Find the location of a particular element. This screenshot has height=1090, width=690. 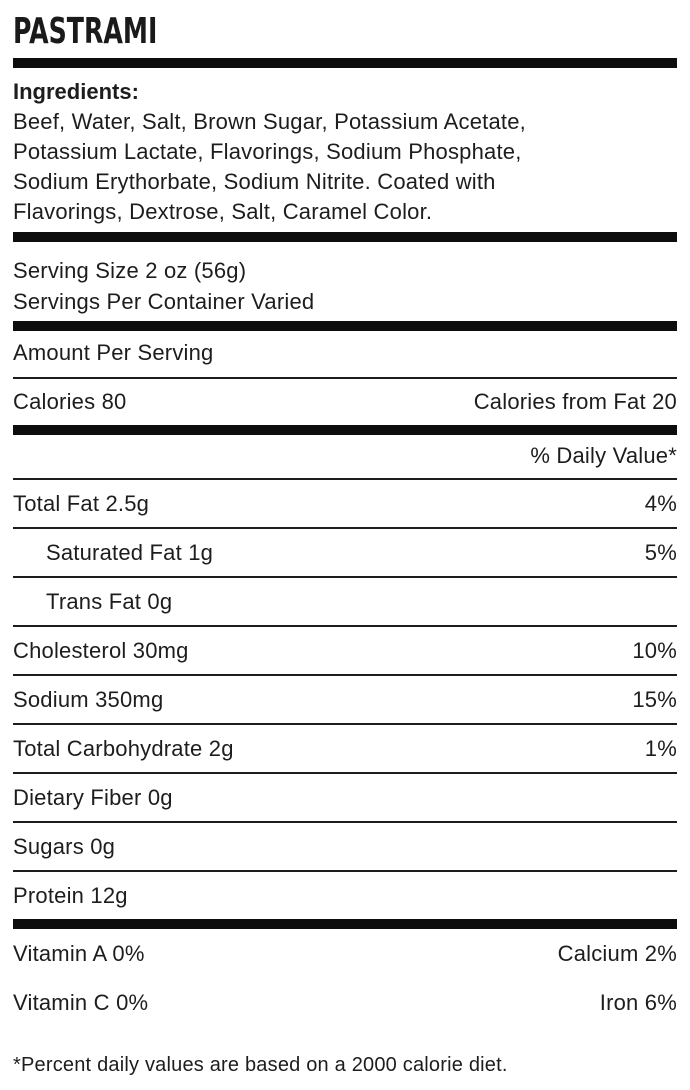

servings-per-container: Servings Per Container Varied is located at coordinates (164, 301).